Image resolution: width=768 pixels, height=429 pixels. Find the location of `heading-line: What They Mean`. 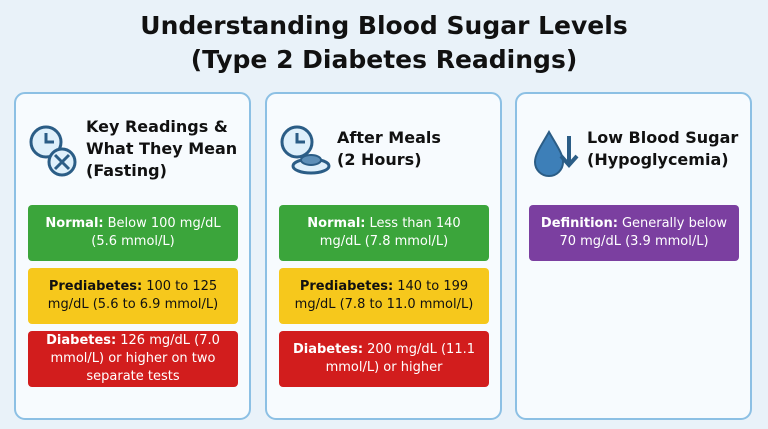

heading-line: What They Mean is located at coordinates (162, 148).